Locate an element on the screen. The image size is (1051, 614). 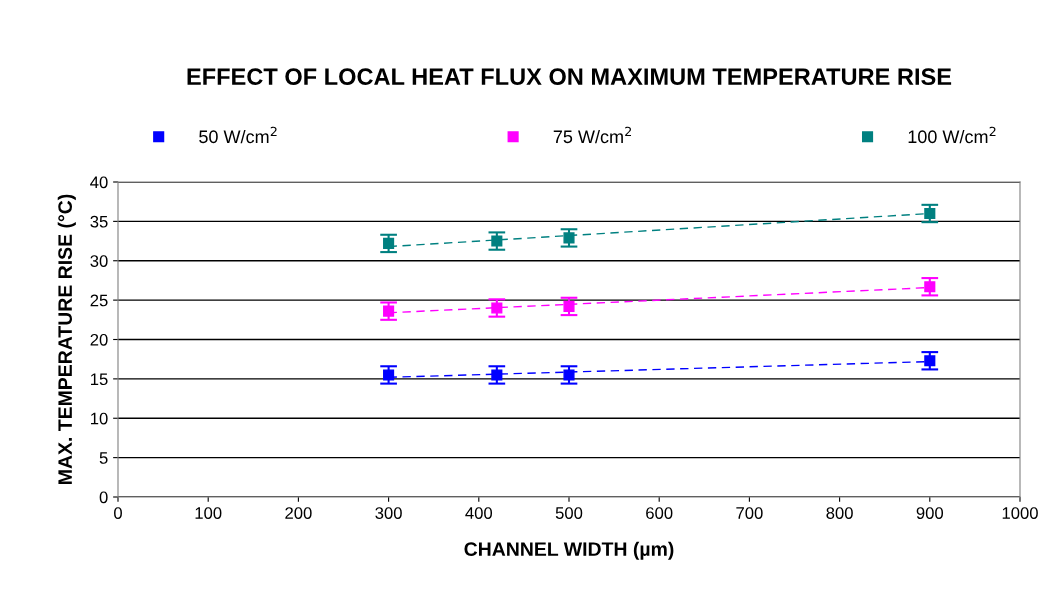
x-tick-label: 300 is located at coordinates (388, 513).